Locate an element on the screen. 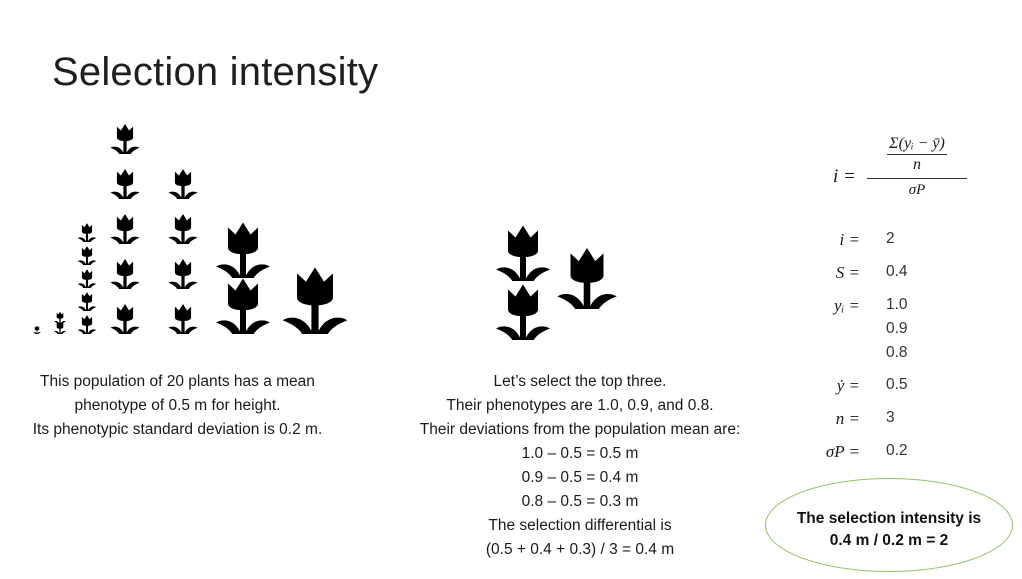 Image resolution: width=1022 pixels, height=579 pixels. selection-line: Their phenotypes are 1.0, 0.9, and 0.8. is located at coordinates (580, 405).